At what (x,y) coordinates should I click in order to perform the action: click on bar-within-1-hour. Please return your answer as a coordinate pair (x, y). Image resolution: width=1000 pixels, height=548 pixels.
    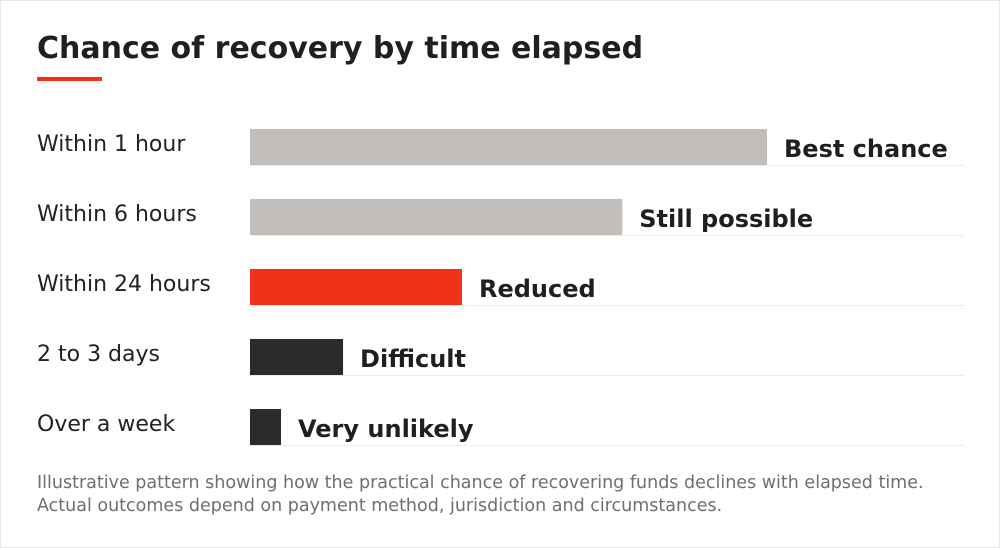
    Looking at the image, I should click on (508, 147).